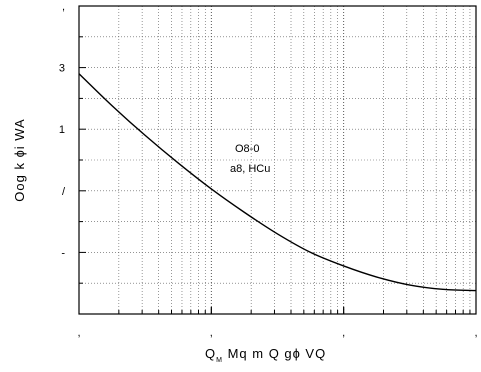 The width and height of the screenshot is (481, 372). Describe the element at coordinates (64, 192) in the screenshot. I see `y-tick-label: /` at that location.